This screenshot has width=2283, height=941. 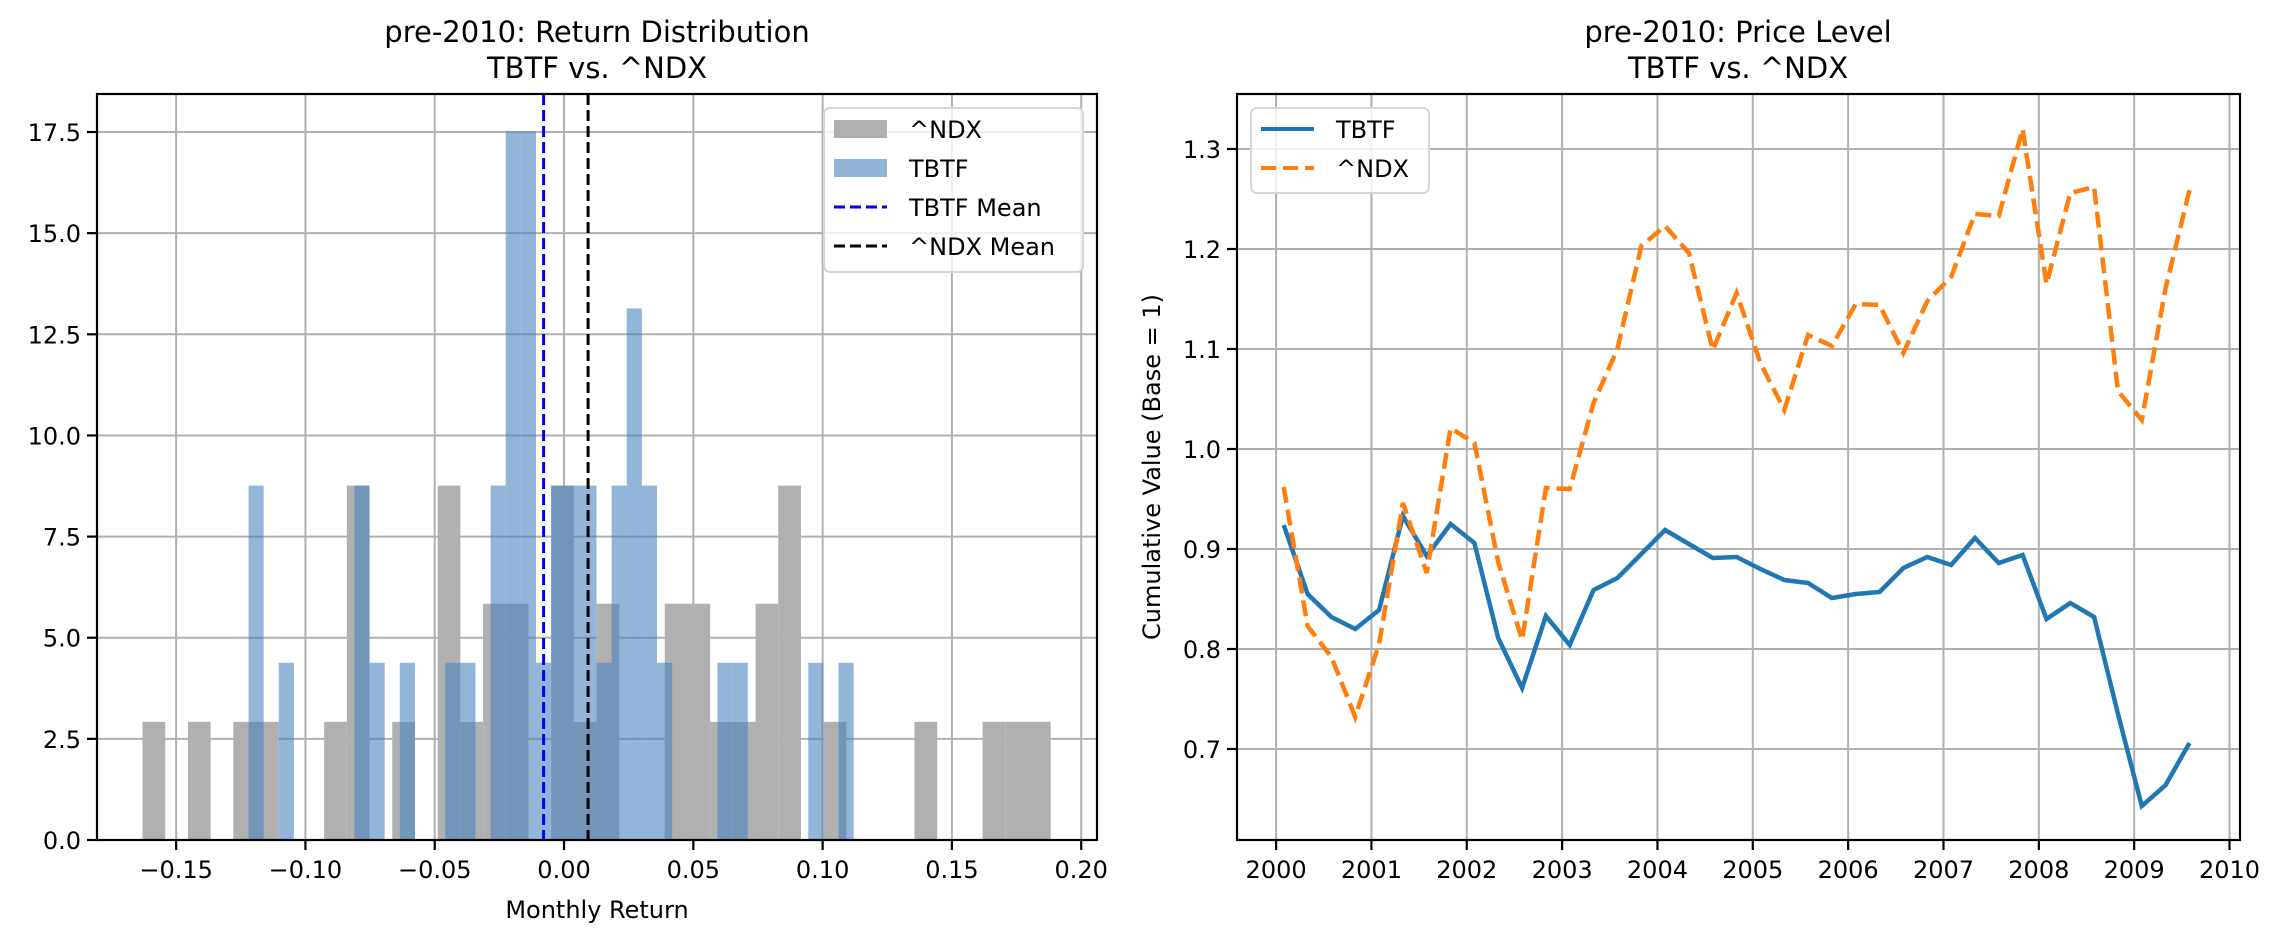 What do you see at coordinates (563, 870) in the screenshot?
I see `left-xtick-label: 0.00` at bounding box center [563, 870].